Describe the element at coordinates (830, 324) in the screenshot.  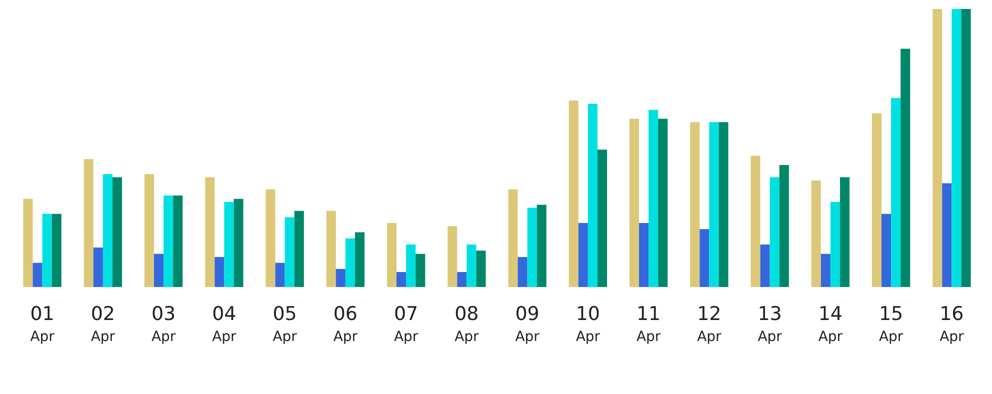
I see `x-tick-label: 14 Apr` at that location.